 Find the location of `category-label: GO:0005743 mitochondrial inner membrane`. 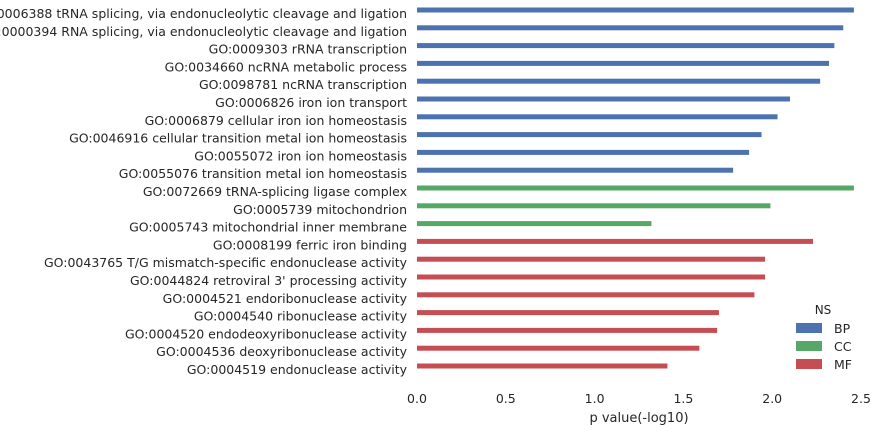

category-label: GO:0005743 mitochondrial inner membrane is located at coordinates (268, 227).